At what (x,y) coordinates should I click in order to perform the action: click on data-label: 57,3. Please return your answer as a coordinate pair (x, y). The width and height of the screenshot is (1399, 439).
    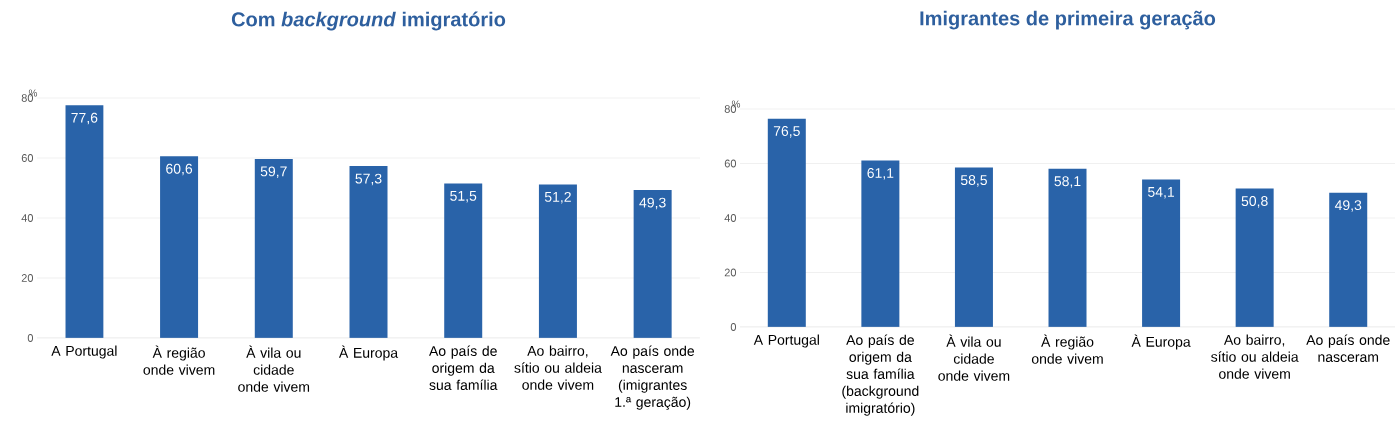
    Looking at the image, I should click on (368, 179).